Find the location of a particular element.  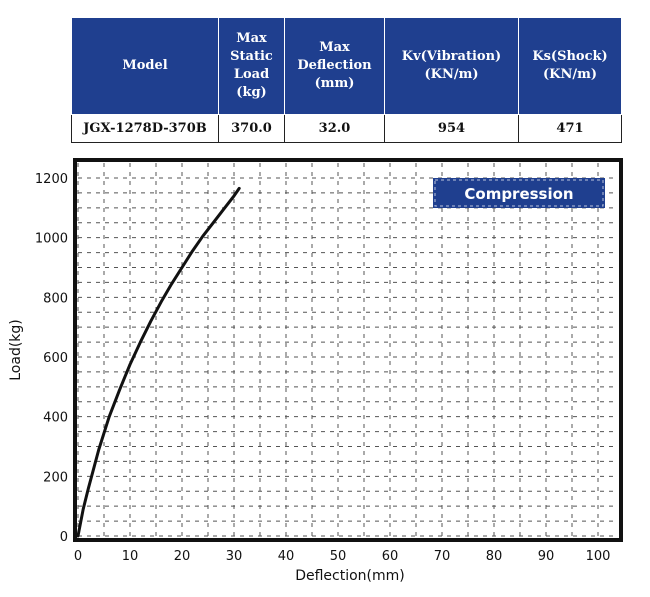

table-row: JGX-1278D-370B 370.0 32.0 954 471 is located at coordinates (346, 128).